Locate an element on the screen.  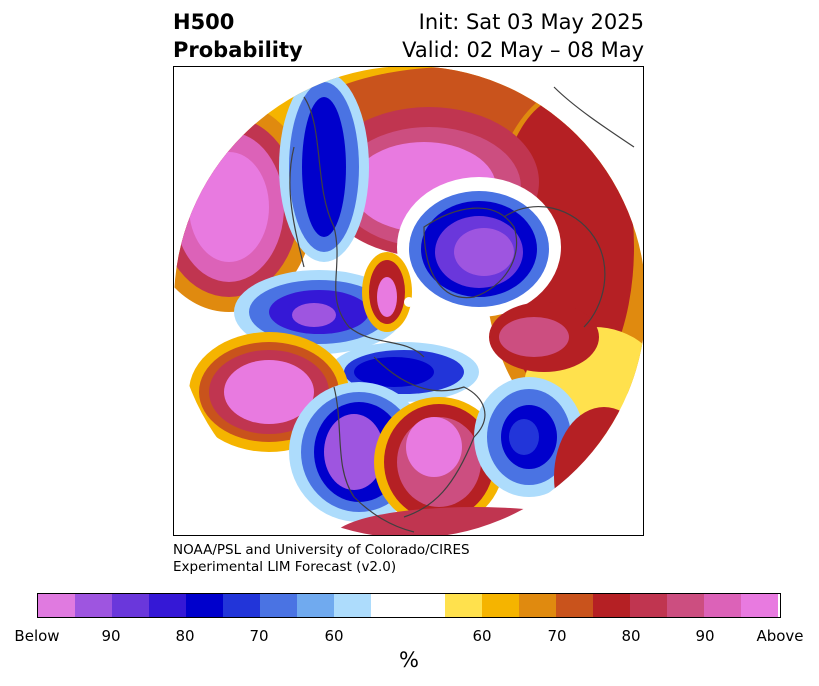
colorbar is located at coordinates (409, 605).